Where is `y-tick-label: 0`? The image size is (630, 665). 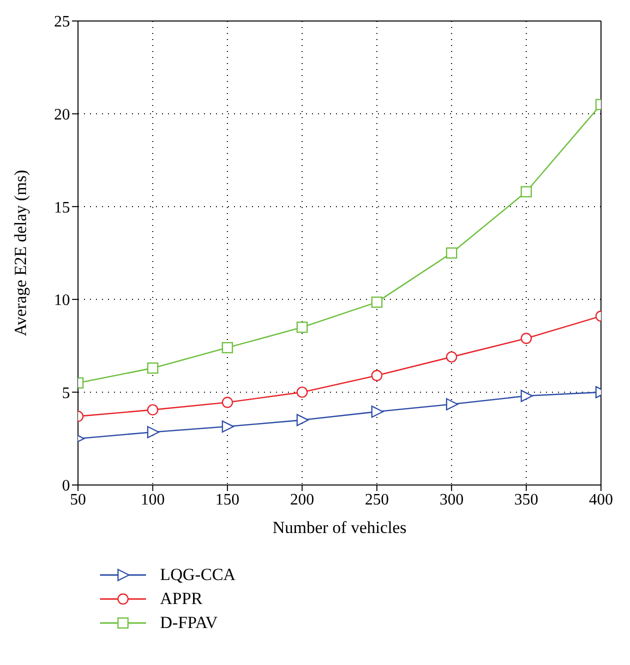
y-tick-label: 0 is located at coordinates (66, 486).